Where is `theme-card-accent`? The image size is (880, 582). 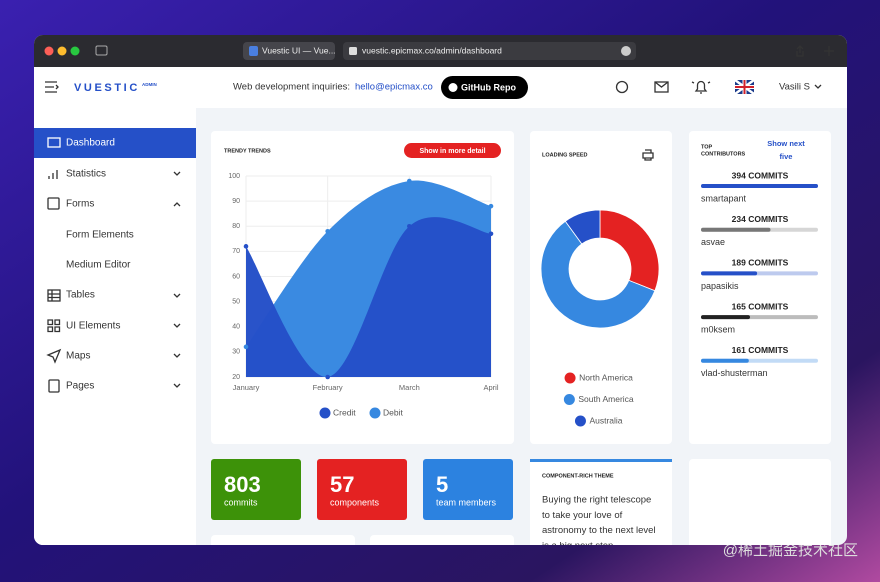 theme-card-accent is located at coordinates (601, 460).